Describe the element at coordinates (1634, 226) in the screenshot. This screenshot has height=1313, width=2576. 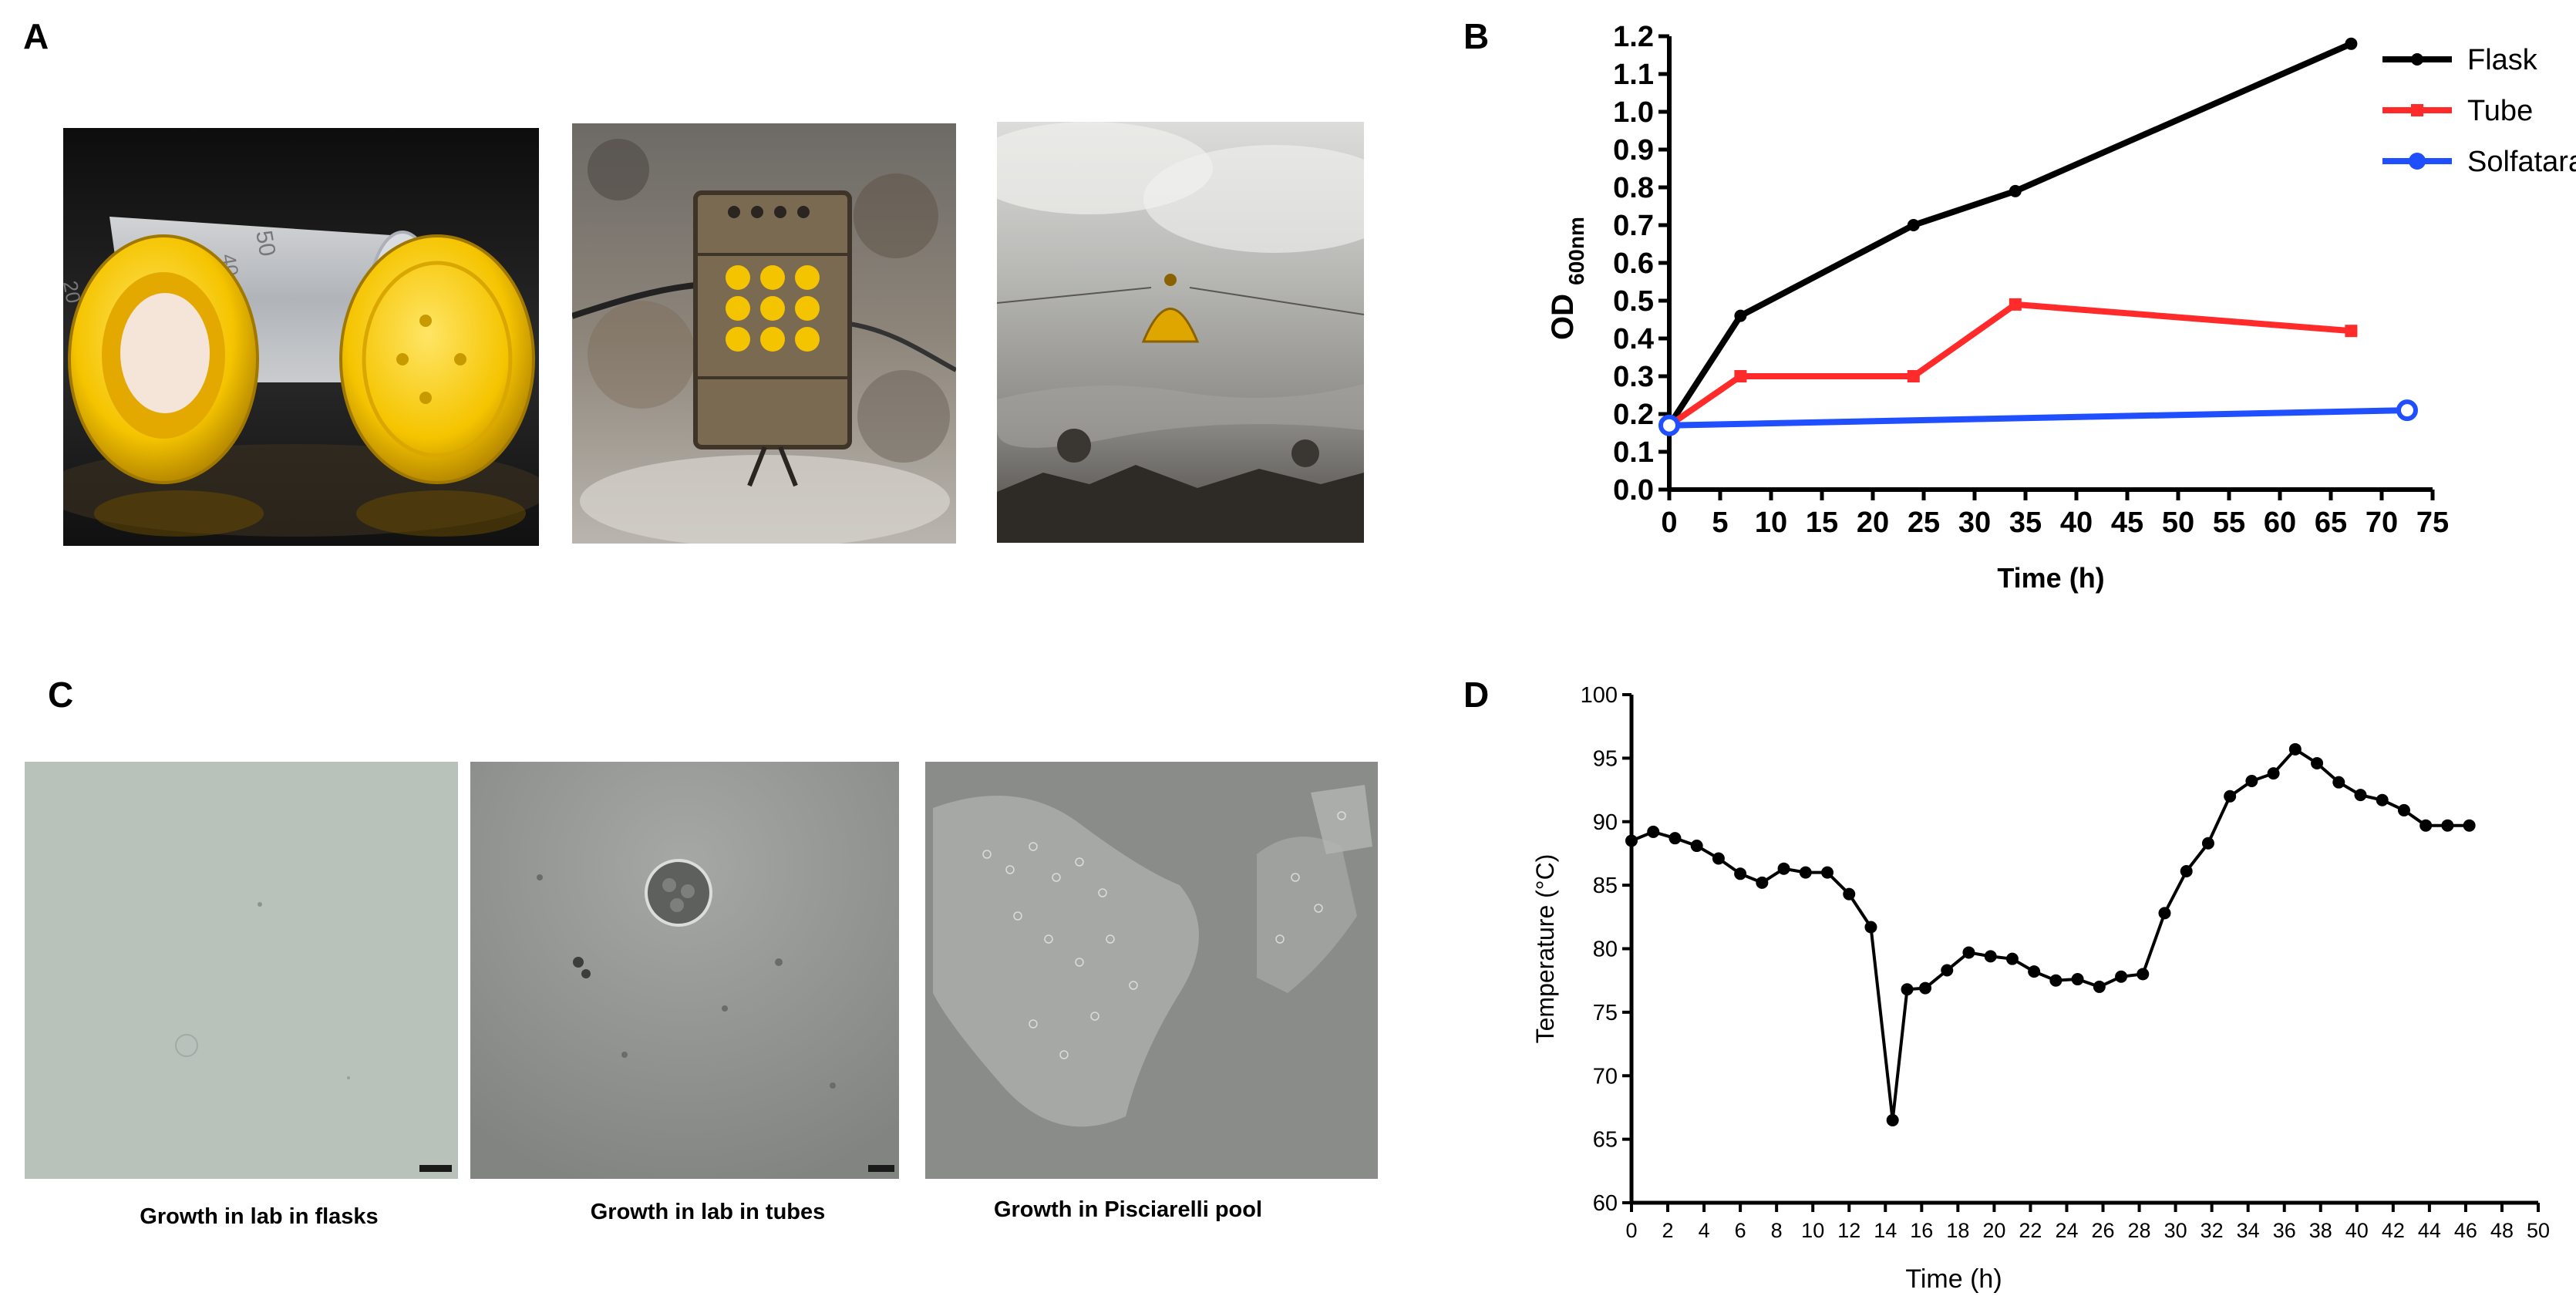
I see `y-tick-label: 0.7` at that location.